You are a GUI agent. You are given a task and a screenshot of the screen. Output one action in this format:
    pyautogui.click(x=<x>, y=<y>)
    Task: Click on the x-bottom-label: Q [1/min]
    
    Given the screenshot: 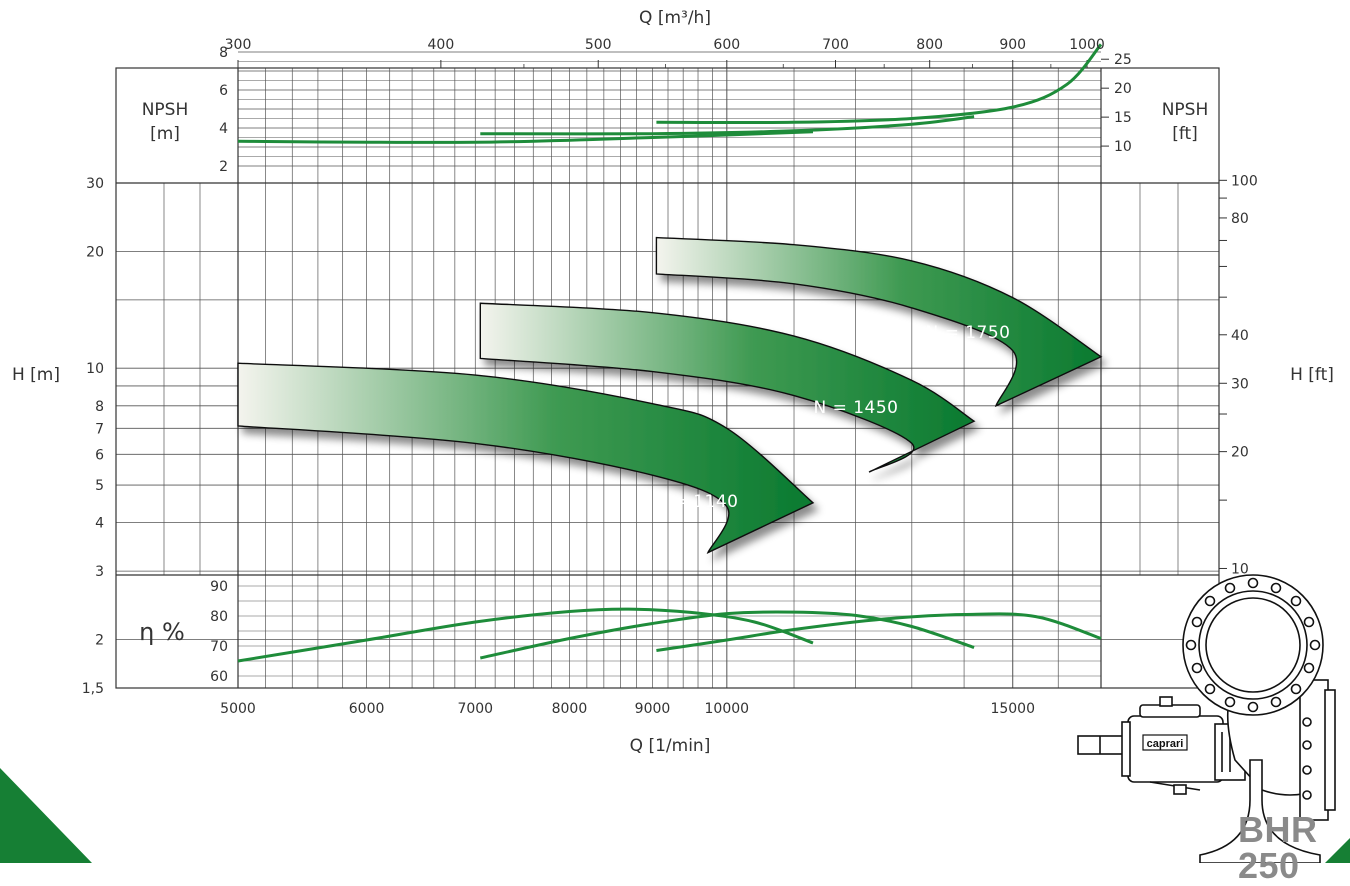 What is the action you would take?
    pyautogui.click(x=670, y=746)
    